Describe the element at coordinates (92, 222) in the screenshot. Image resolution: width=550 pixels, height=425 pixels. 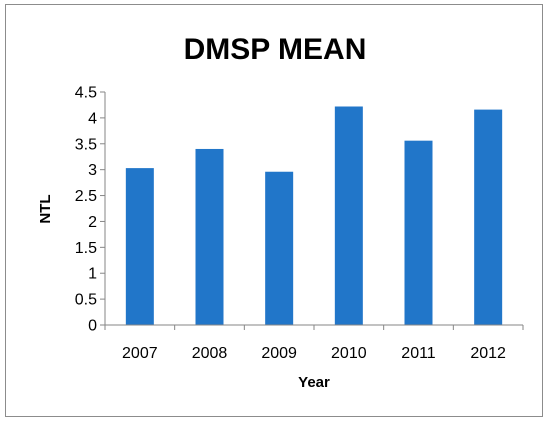
I see `y-tick-label: 2` at that location.